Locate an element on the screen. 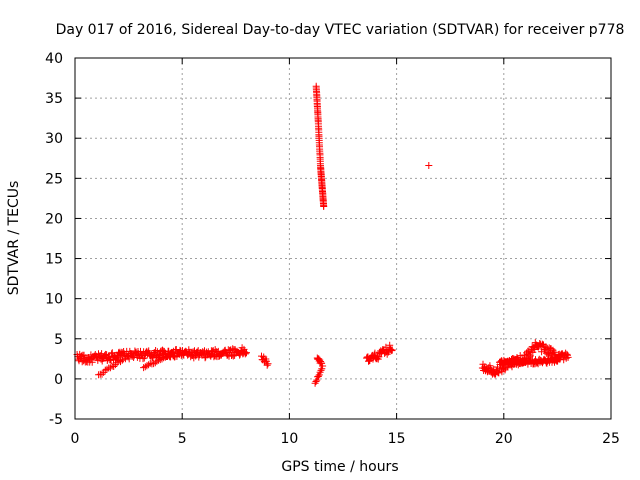 Image resolution: width=640 pixels, height=480 pixels. y-tick-label: -5 is located at coordinates (56, 420).